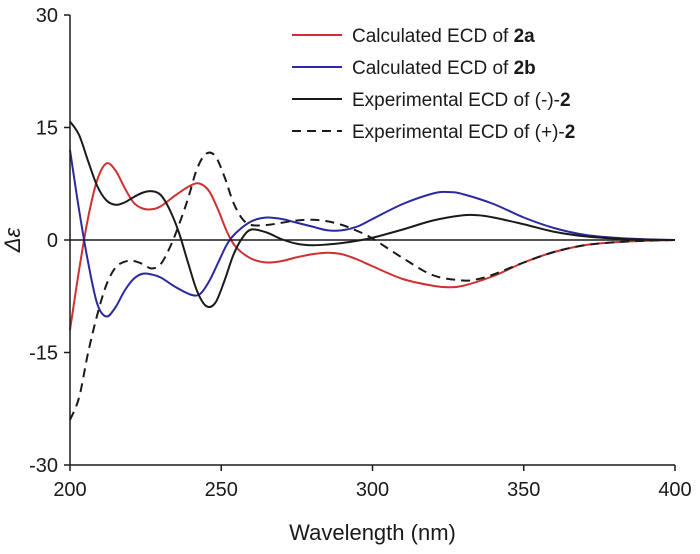 Image resolution: width=700 pixels, height=554 pixels. What do you see at coordinates (52, 241) in the screenshot?
I see `y-tick-label: 0` at bounding box center [52, 241].